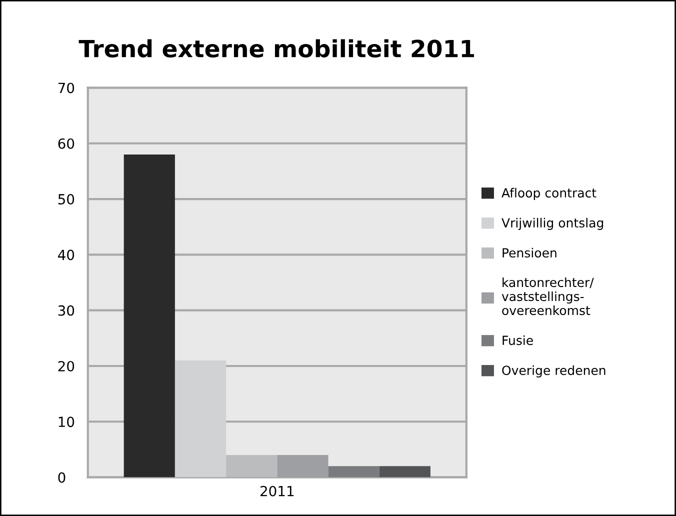 This screenshot has width=676, height=516. I want to click on legend-label: Fusie, so click(517, 340).